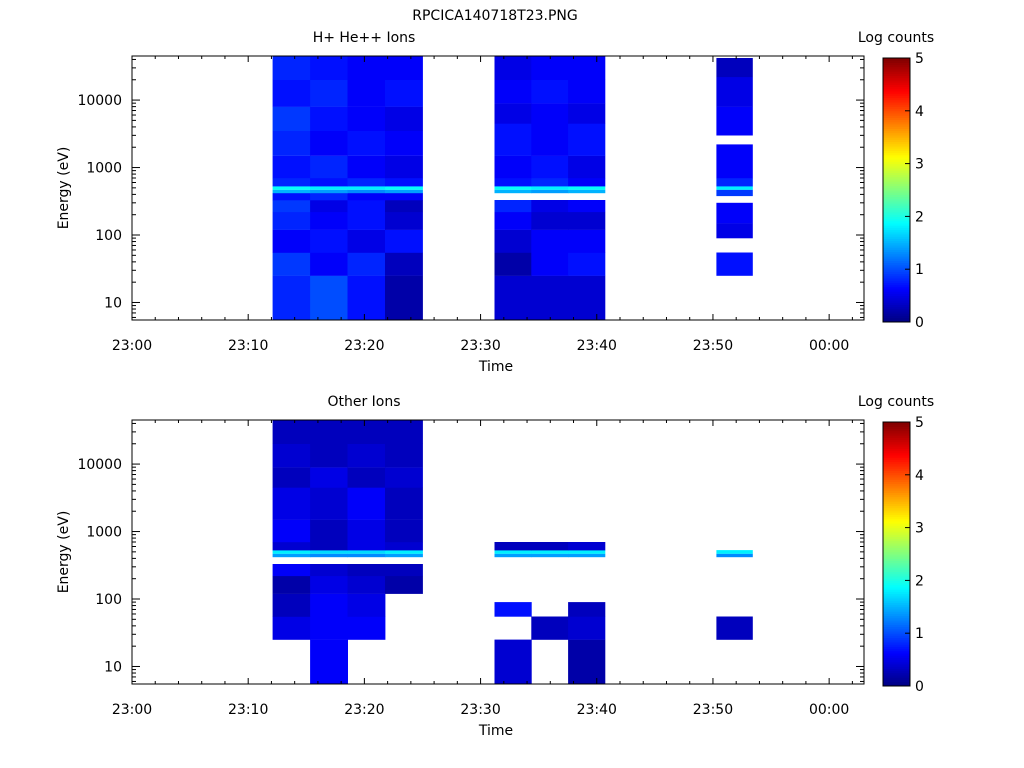 This screenshot has width=1024, height=768. What do you see at coordinates (480, 710) in the screenshot?
I see `x-tick-label: 23:30` at bounding box center [480, 710].